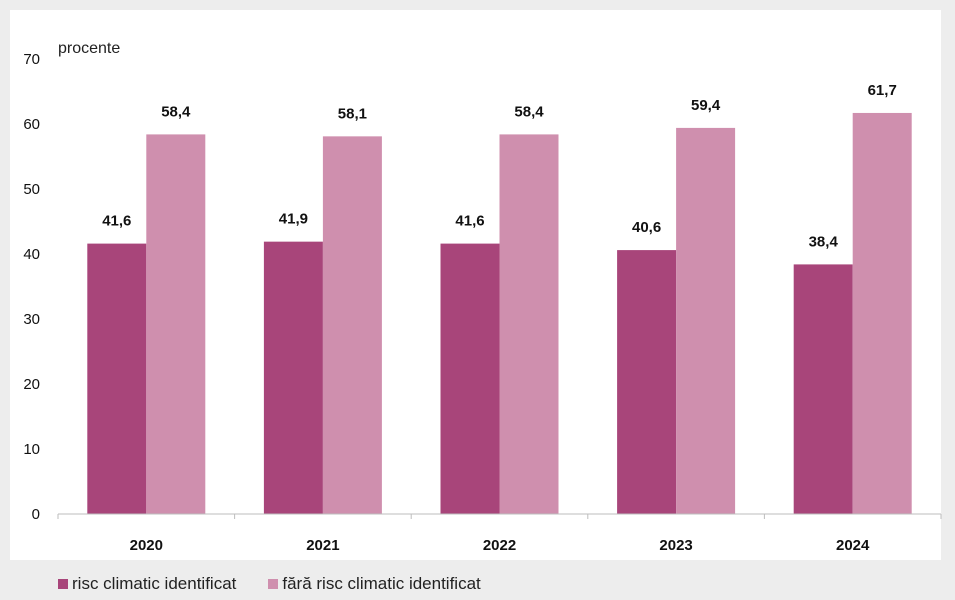 The image size is (955, 600). I want to click on value-label-series-2-2020: 58,4, so click(176, 111).